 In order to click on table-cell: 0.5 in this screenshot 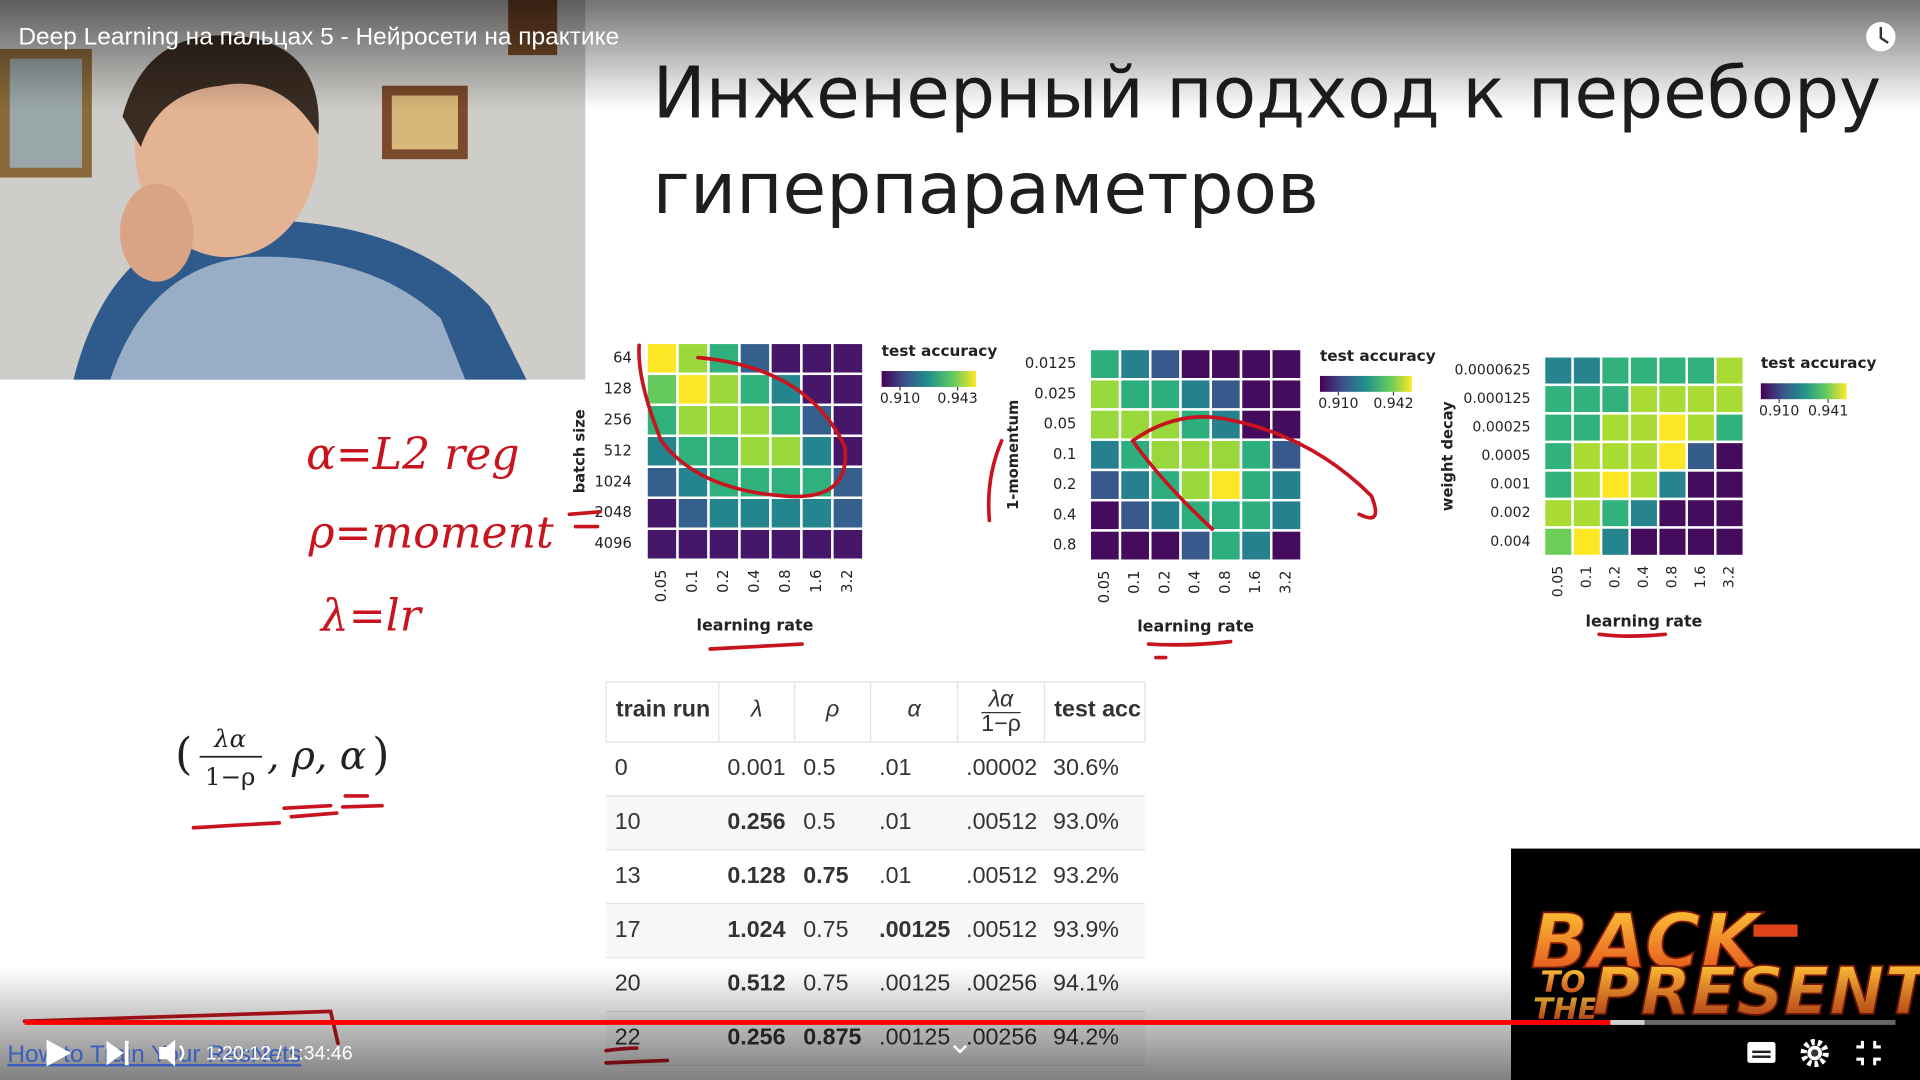, I will do `click(819, 821)`.